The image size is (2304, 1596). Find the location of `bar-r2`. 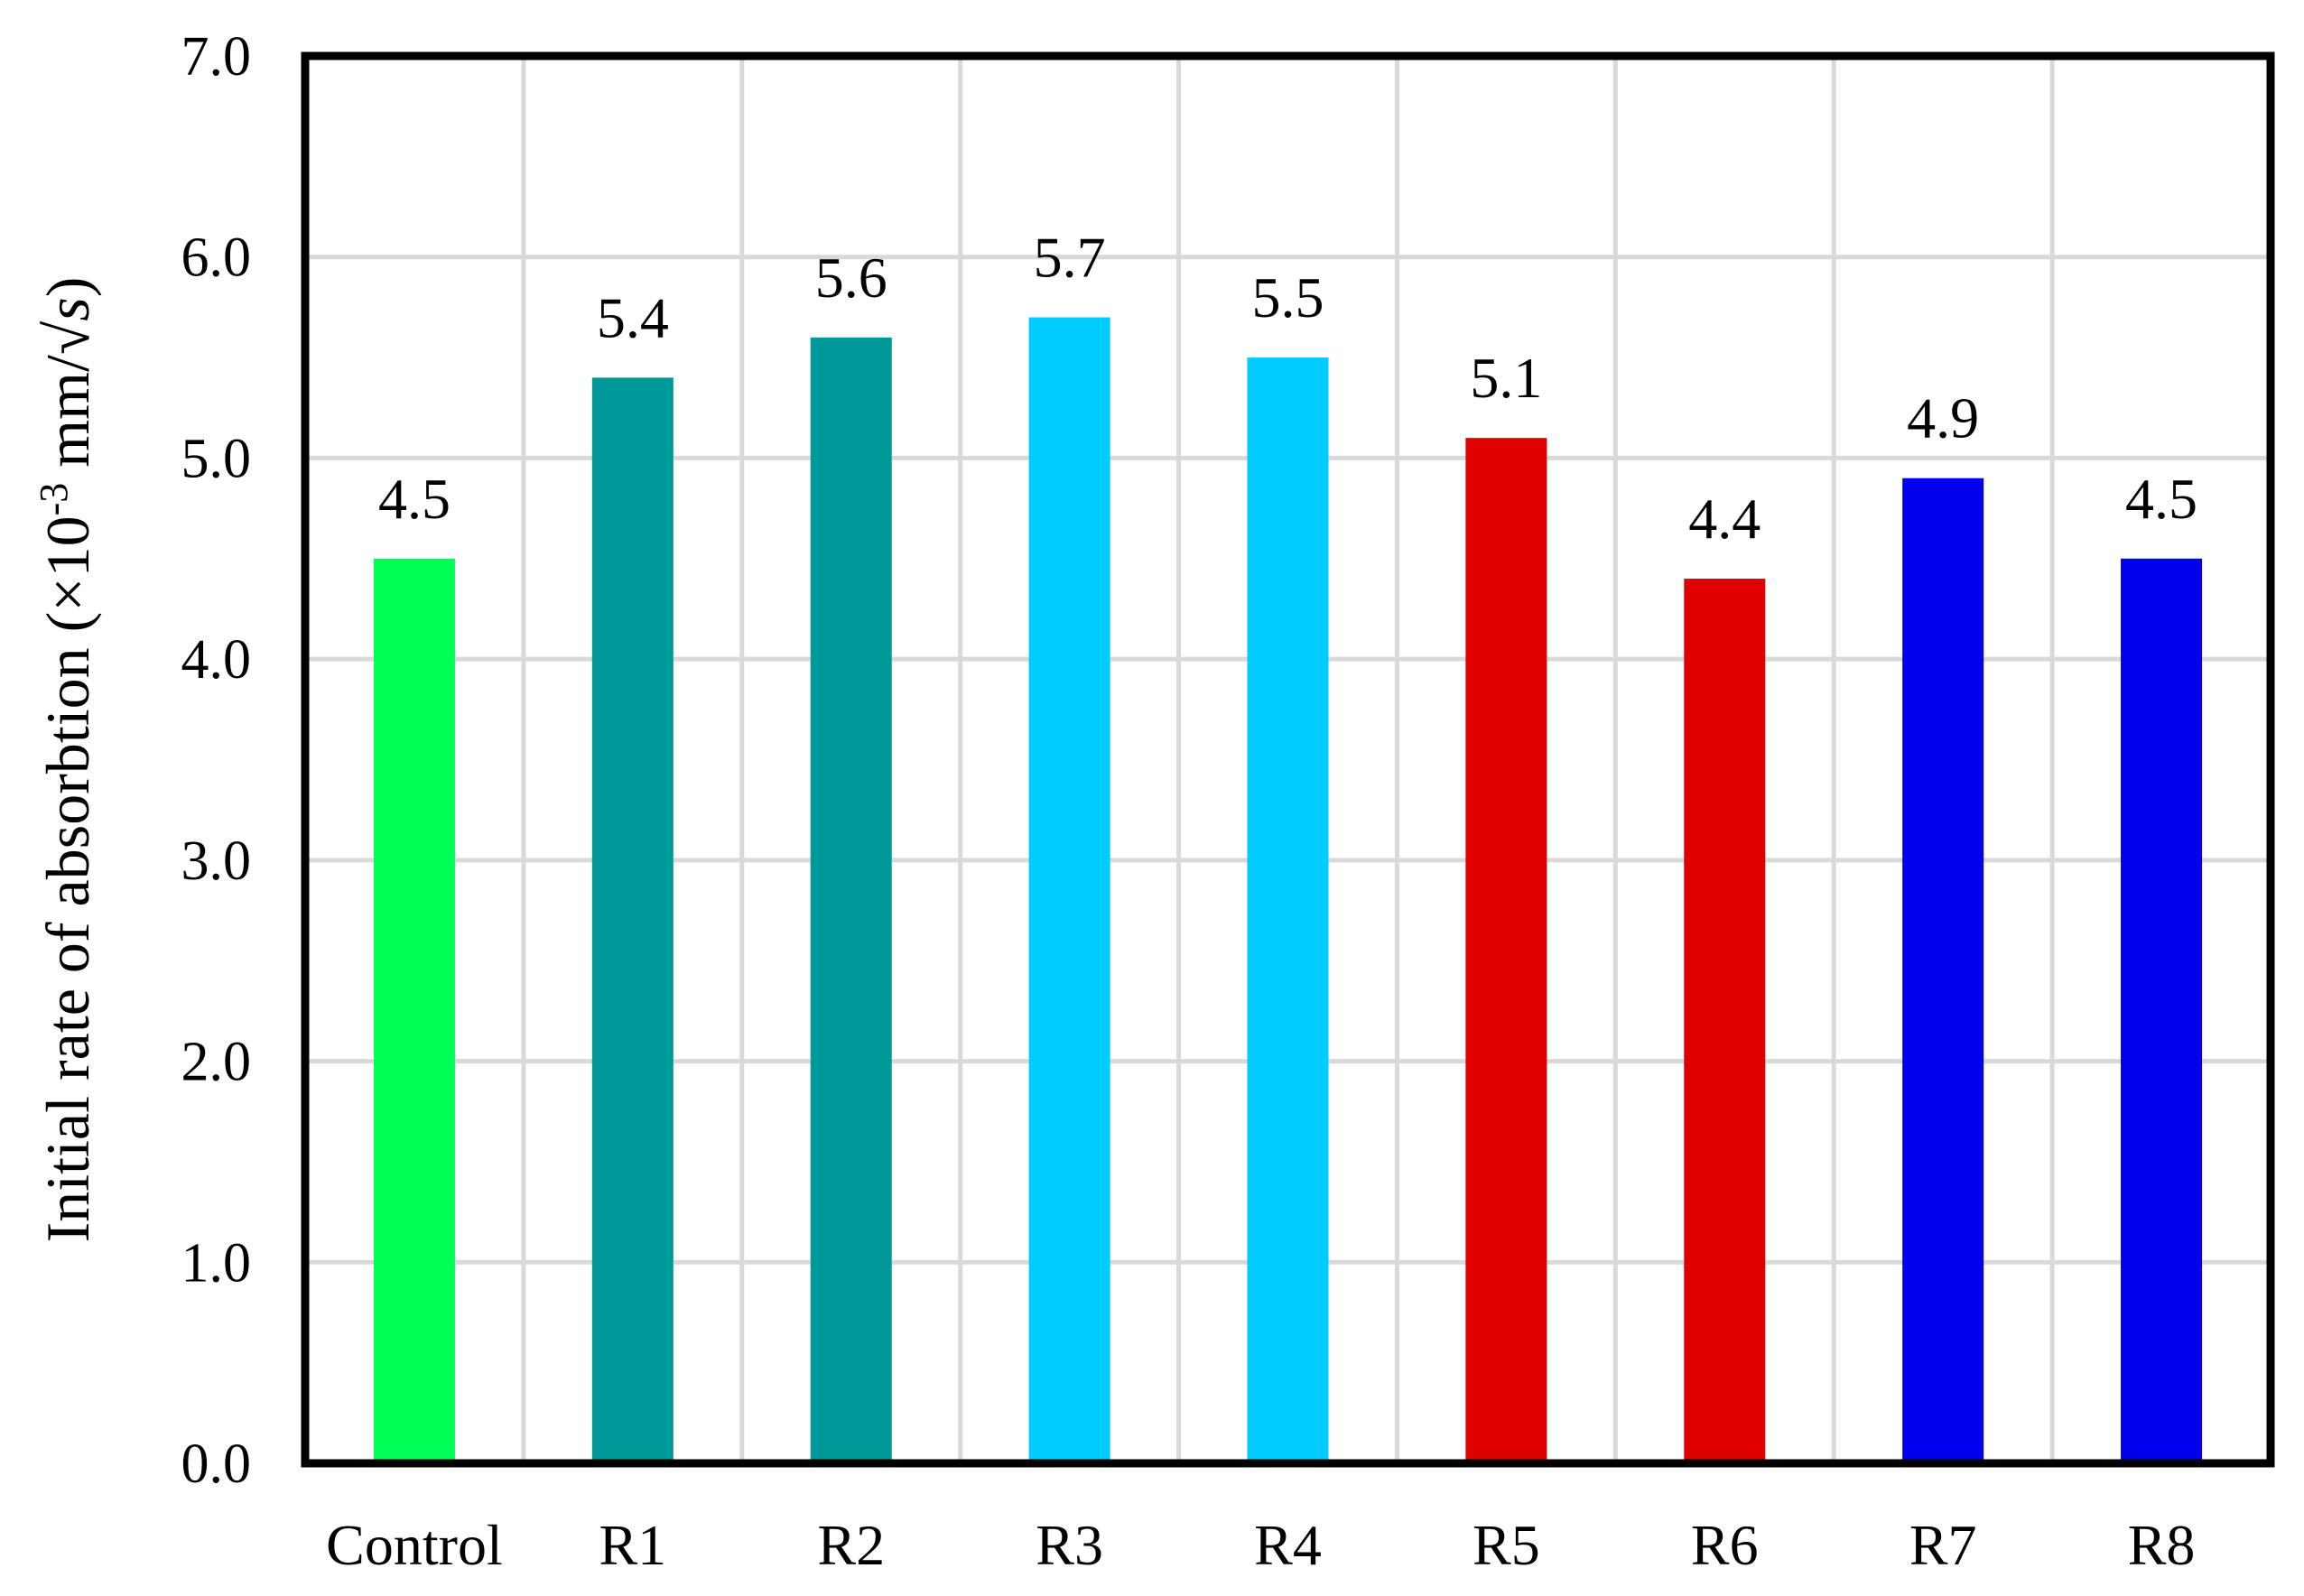

bar-r2 is located at coordinates (851, 900).